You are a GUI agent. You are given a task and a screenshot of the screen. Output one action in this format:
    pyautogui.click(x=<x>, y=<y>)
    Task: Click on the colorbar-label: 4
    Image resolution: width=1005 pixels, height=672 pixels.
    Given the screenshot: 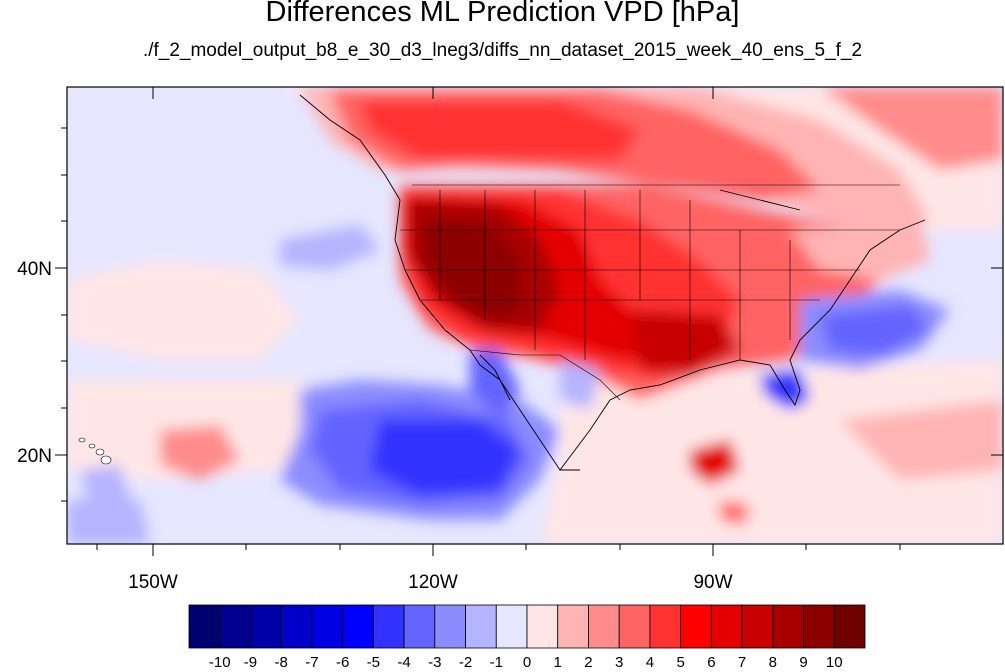 What is the action you would take?
    pyautogui.click(x=650, y=662)
    